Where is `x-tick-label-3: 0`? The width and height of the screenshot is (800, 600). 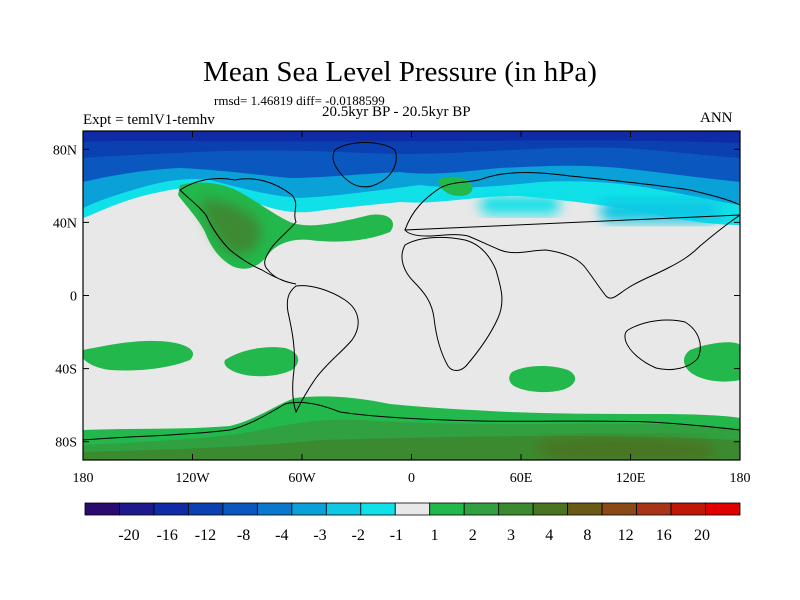
x-tick-label-3: 0 is located at coordinates (411, 478).